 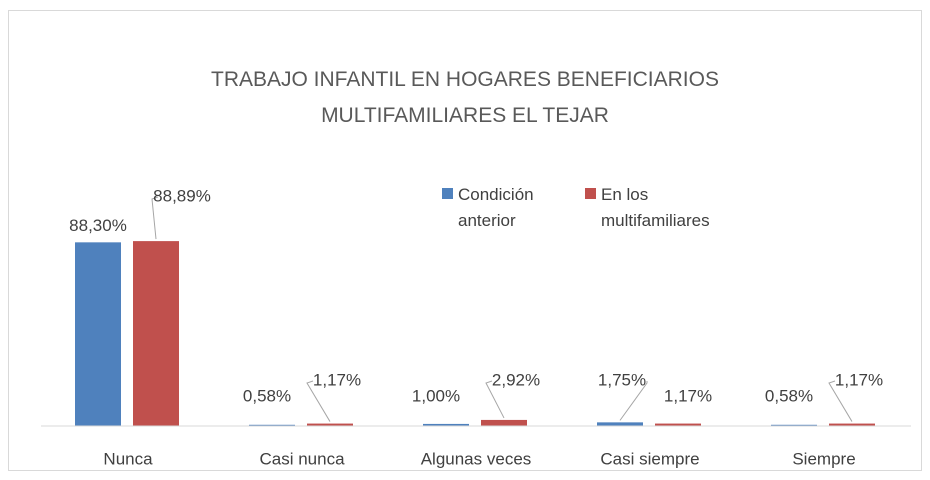 What do you see at coordinates (128, 458) in the screenshot?
I see `x-tick-label: Nunca` at bounding box center [128, 458].